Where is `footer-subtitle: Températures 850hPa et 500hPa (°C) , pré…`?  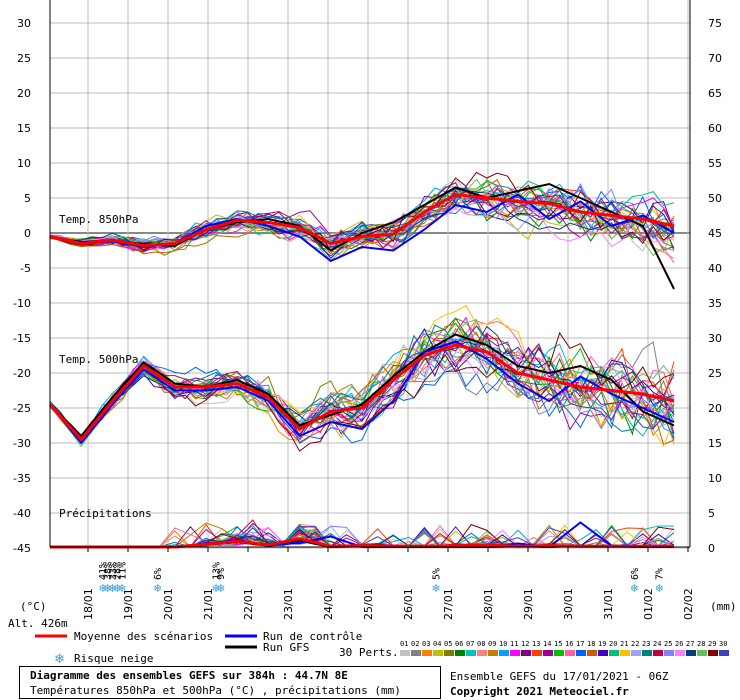 footer-subtitle: Températures 850hPa et 500hPa (°C) , pré… is located at coordinates (215, 690).